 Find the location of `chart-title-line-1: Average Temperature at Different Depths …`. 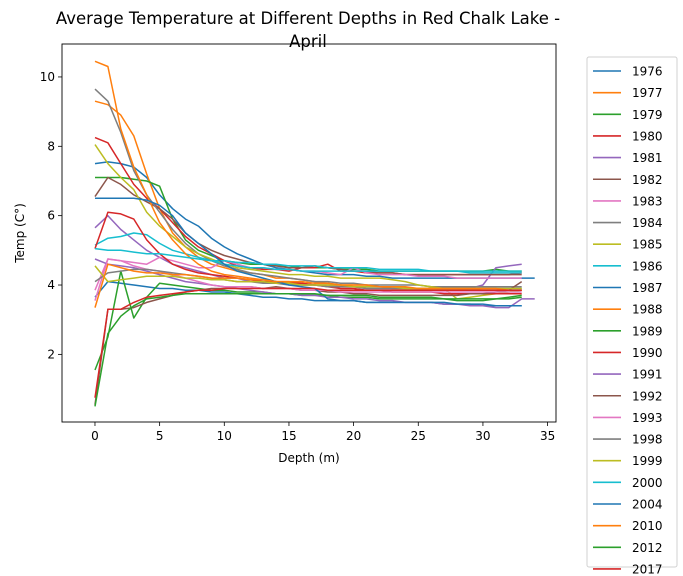

chart-title-line-1: Average Temperature at Different Depths … is located at coordinates (308, 18).